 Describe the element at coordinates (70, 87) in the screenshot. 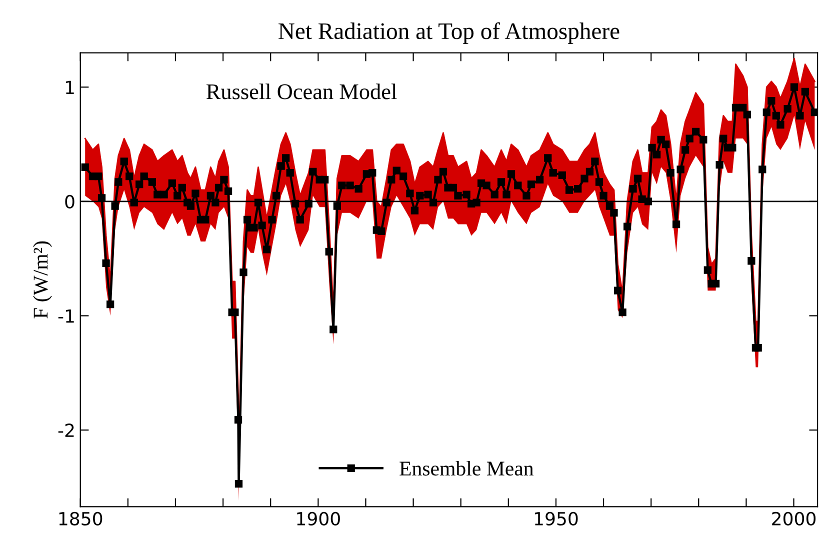

I see `y-tick-label: 1` at that location.